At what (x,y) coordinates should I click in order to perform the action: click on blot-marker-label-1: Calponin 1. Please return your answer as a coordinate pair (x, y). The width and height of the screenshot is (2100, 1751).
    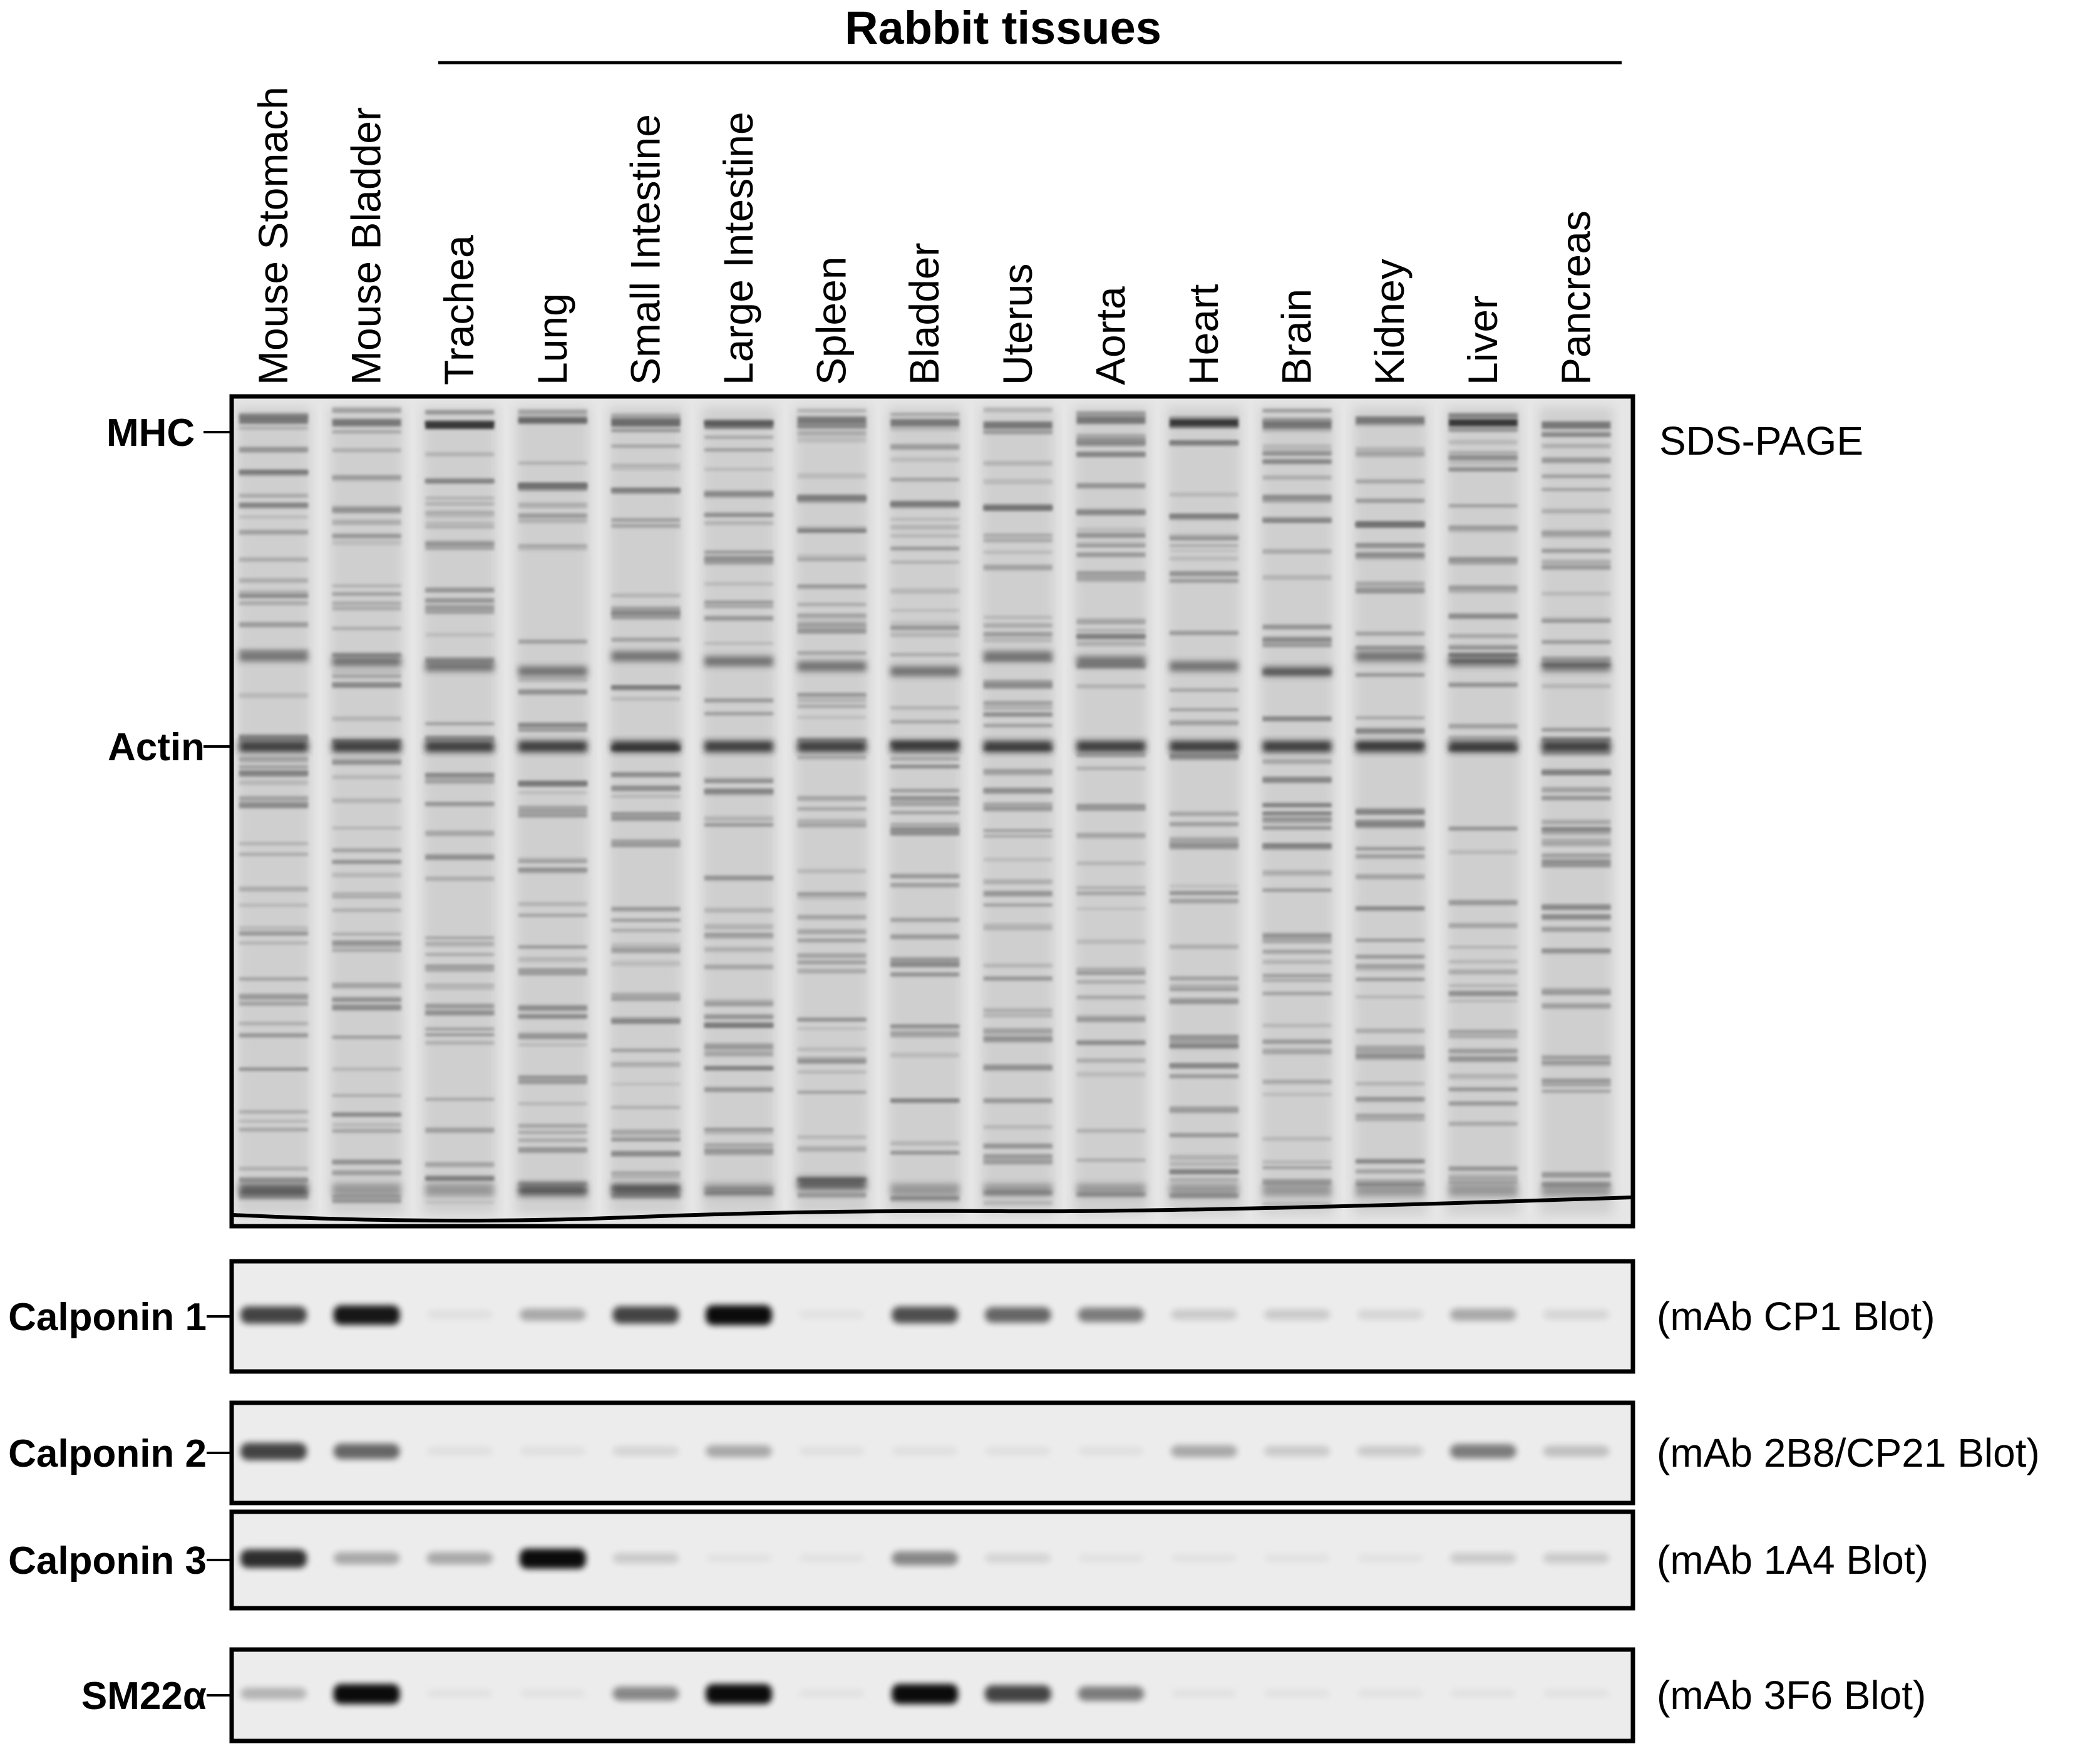
    Looking at the image, I should click on (107, 1318).